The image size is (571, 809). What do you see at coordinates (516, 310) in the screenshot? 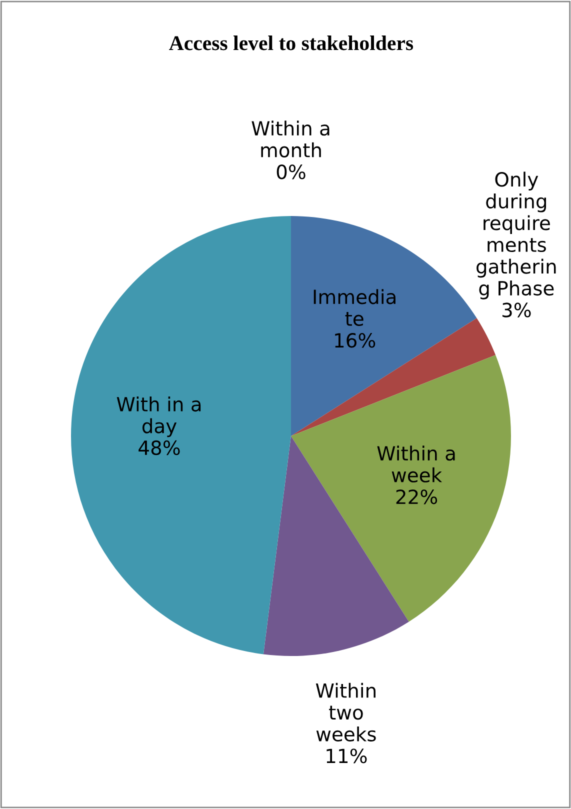
I see `data-label: 3%` at bounding box center [516, 310].